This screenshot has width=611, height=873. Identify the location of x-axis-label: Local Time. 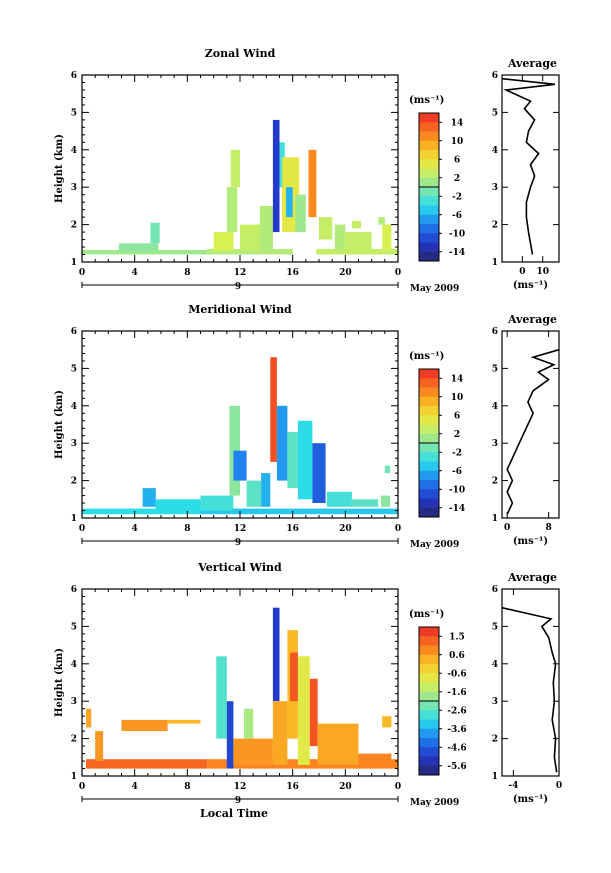
(234, 813).